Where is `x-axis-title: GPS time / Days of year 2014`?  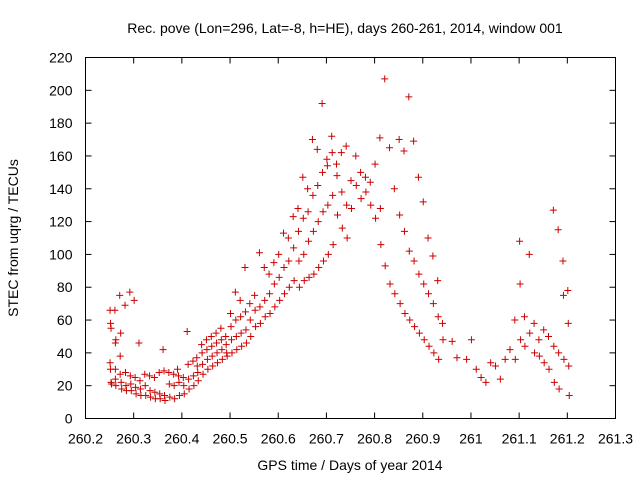 x-axis-title: GPS time / Days of year 2014 is located at coordinates (349, 465).